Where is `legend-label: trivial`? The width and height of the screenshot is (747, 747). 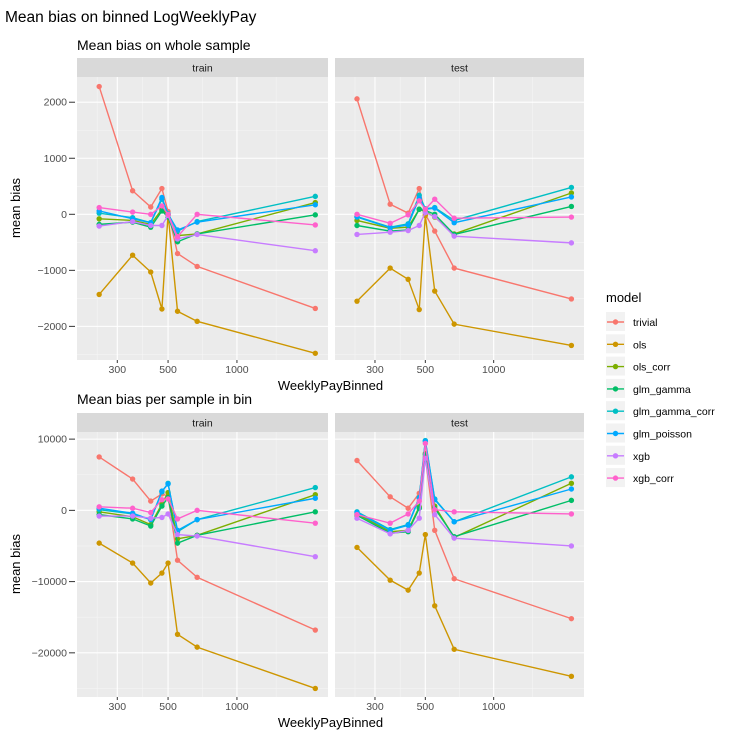
legend-label: trivial is located at coordinates (645, 323).